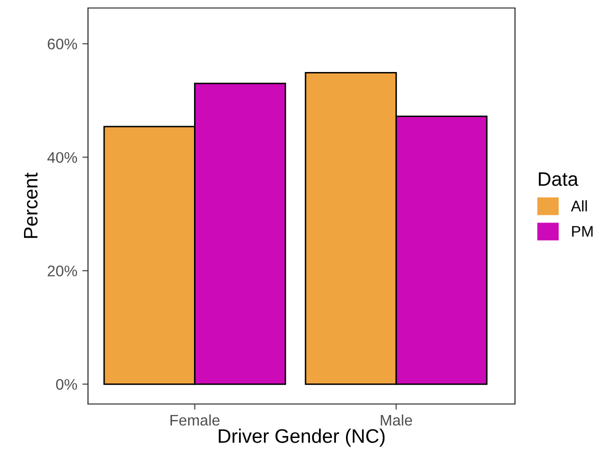  What do you see at coordinates (63, 44) in the screenshot?
I see `y-tick-label: 60%` at bounding box center [63, 44].